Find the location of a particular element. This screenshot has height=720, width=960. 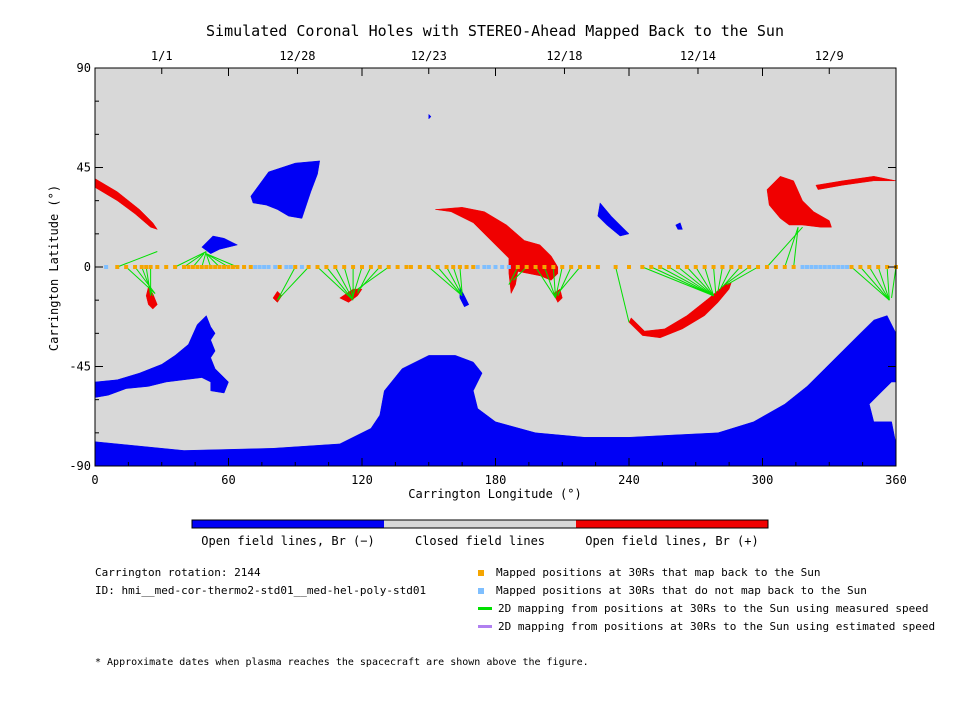

date-tick-label: 12/9 is located at coordinates (829, 56).